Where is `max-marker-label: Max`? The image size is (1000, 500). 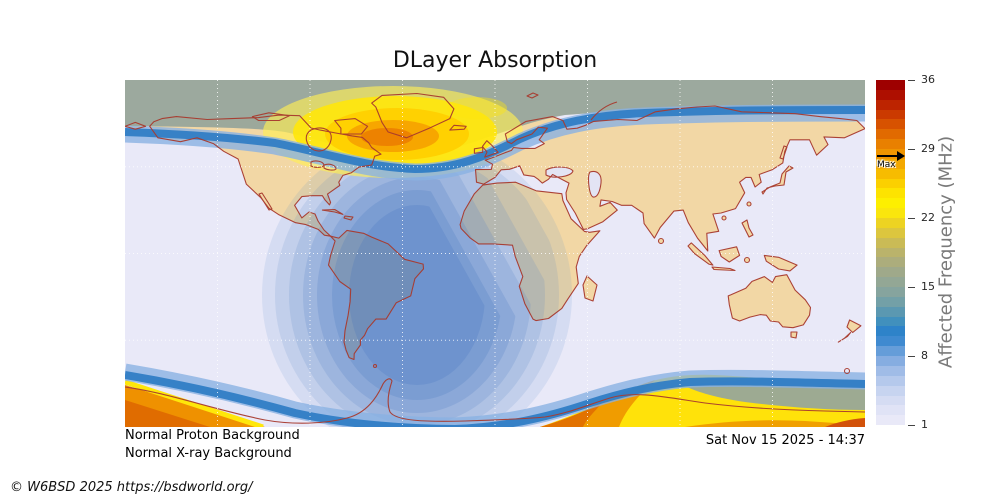
max-marker-label: Max is located at coordinates (886, 164).